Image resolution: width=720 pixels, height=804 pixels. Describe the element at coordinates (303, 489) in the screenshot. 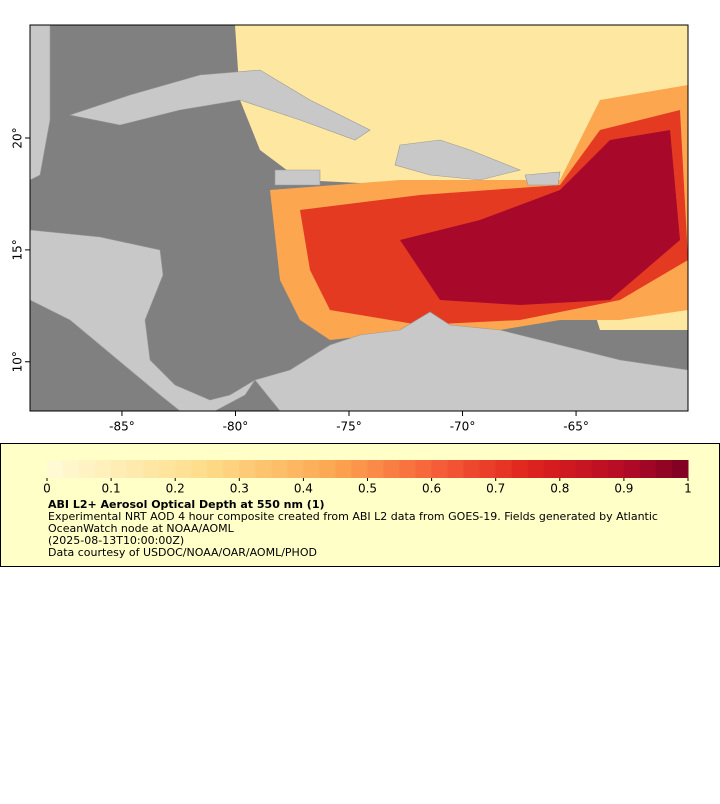

I see `colorbar-tick-label: 0.4` at that location.